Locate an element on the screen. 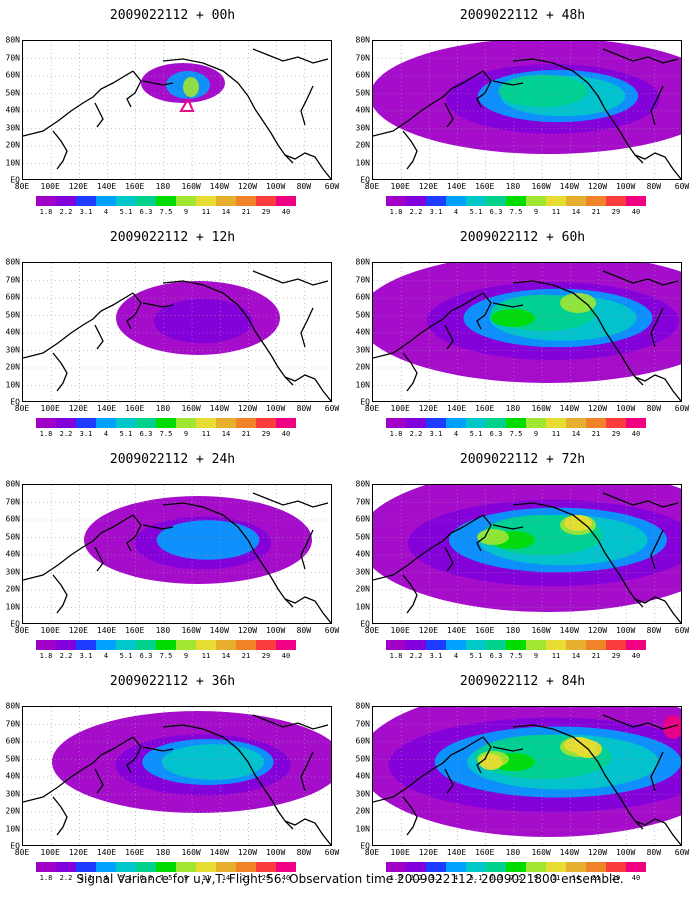 Image resolution: width=700 pixels, height=900 pixels. panel-title: 2009022112 + 48h is located at coordinates (522, 15).